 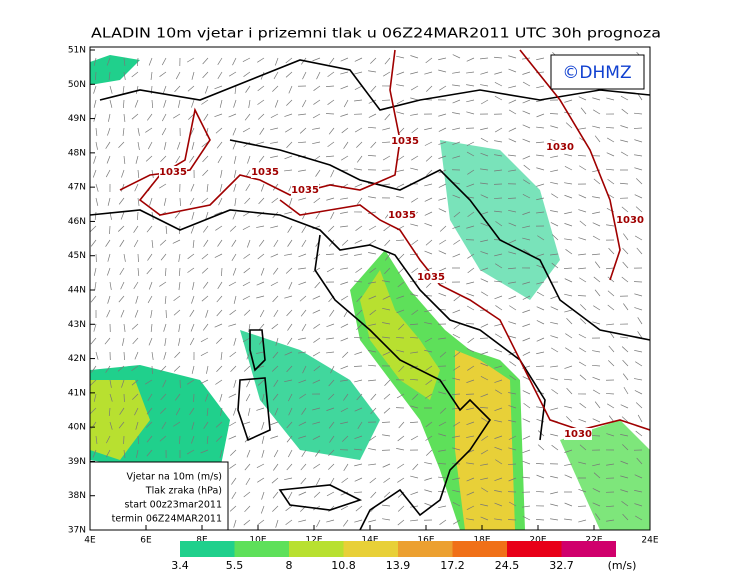 What do you see at coordinates (649, 541) in the screenshot?
I see `longitude-label: 24E` at bounding box center [649, 541].